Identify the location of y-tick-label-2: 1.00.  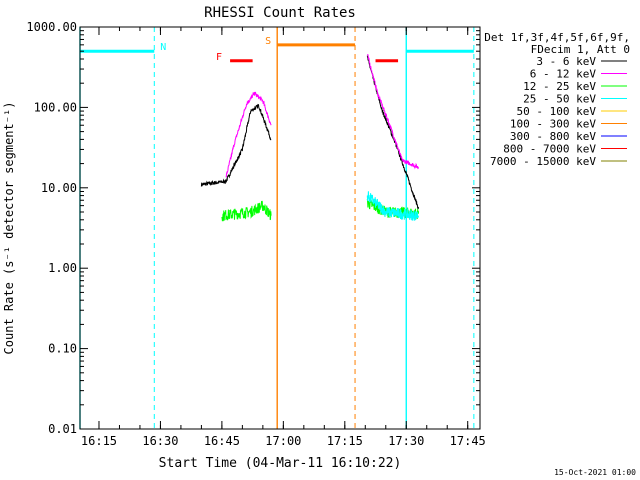
(62, 268).